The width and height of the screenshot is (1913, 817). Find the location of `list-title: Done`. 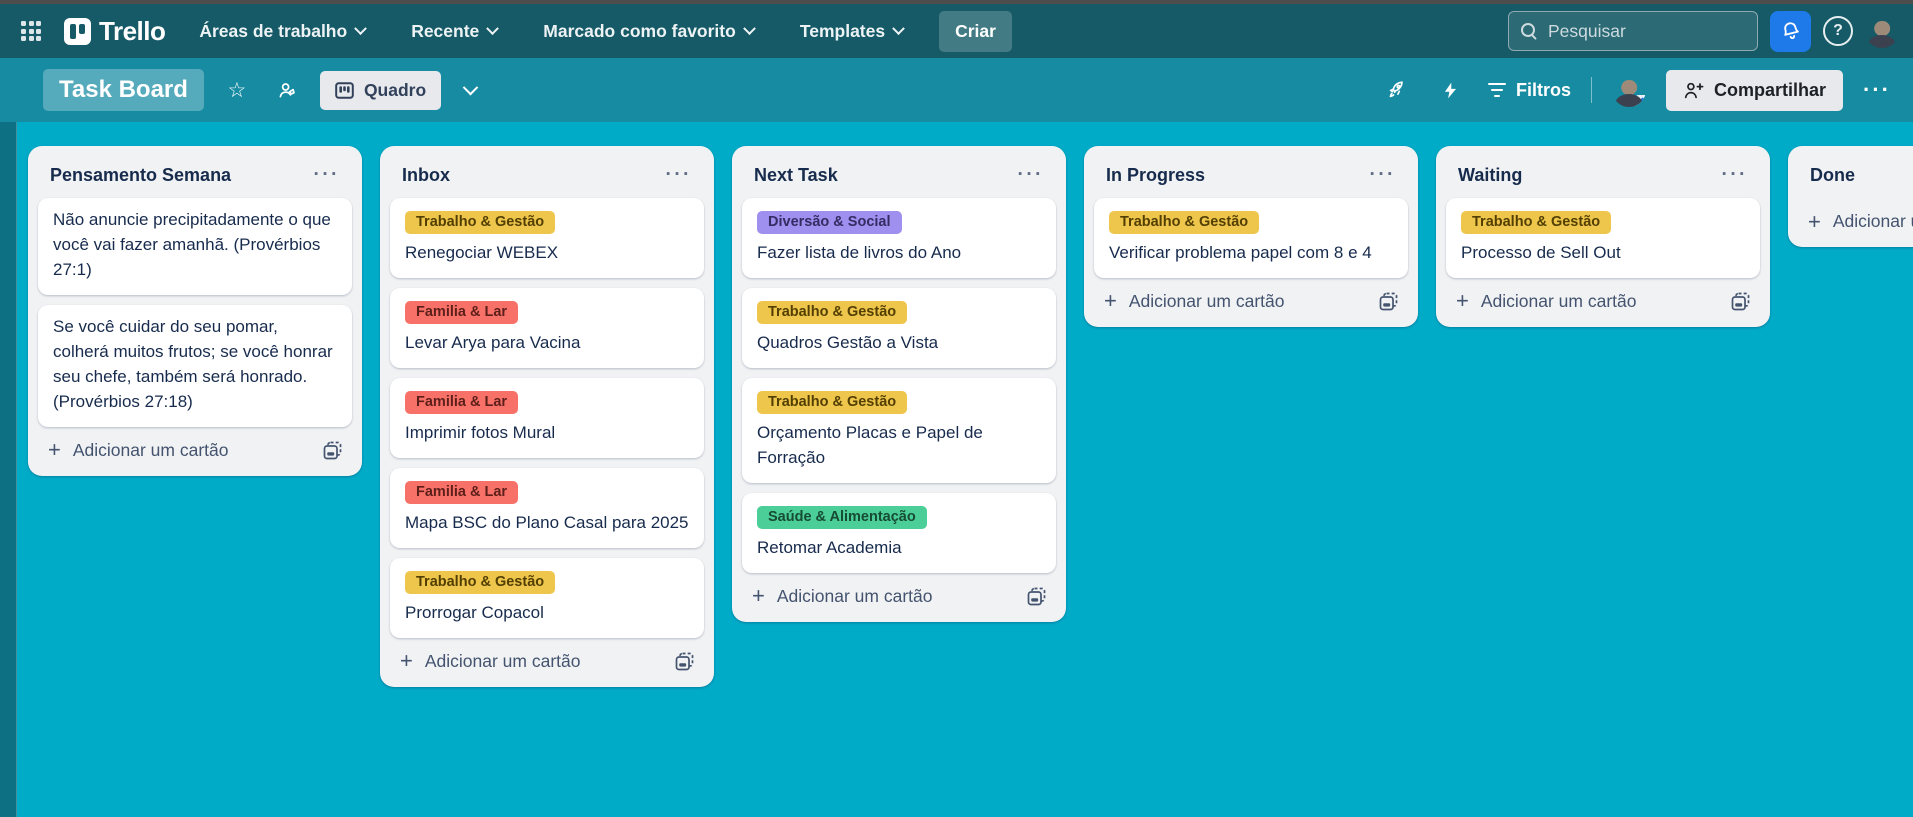

list-title: Done is located at coordinates (1832, 174).